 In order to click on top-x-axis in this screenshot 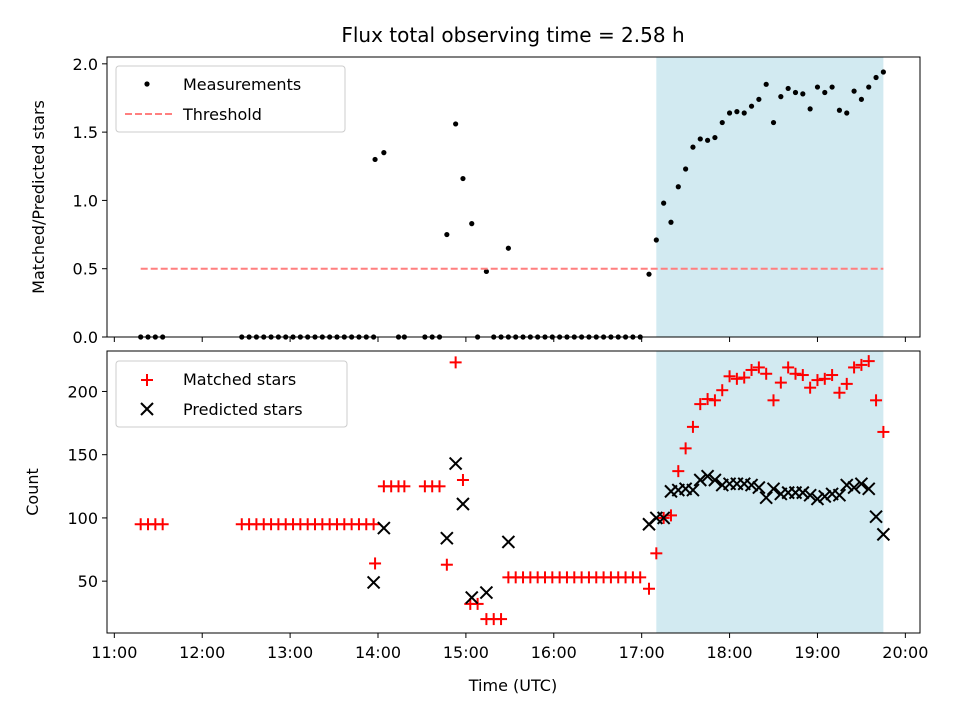, I will do `click(509, 339)`.